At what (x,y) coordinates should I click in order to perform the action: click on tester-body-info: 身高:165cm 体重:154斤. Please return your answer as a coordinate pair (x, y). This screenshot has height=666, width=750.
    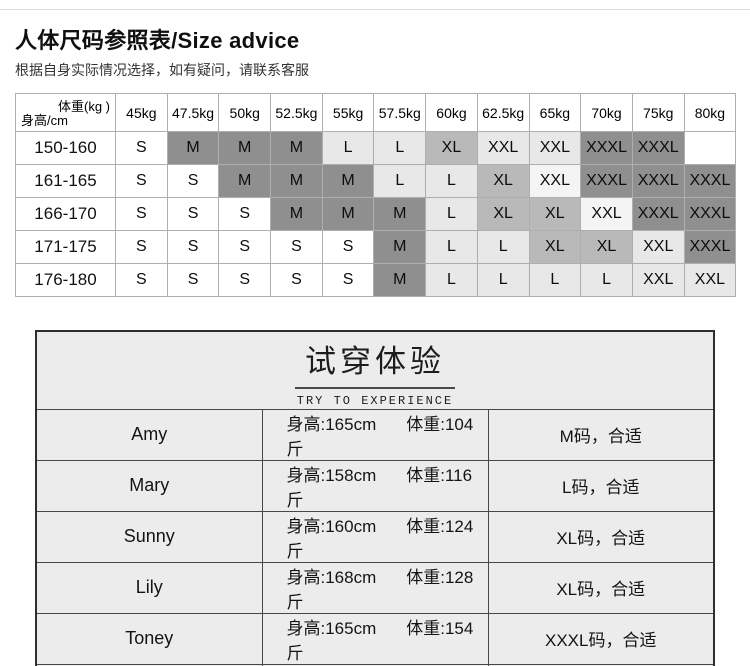
    Looking at the image, I should click on (375, 638).